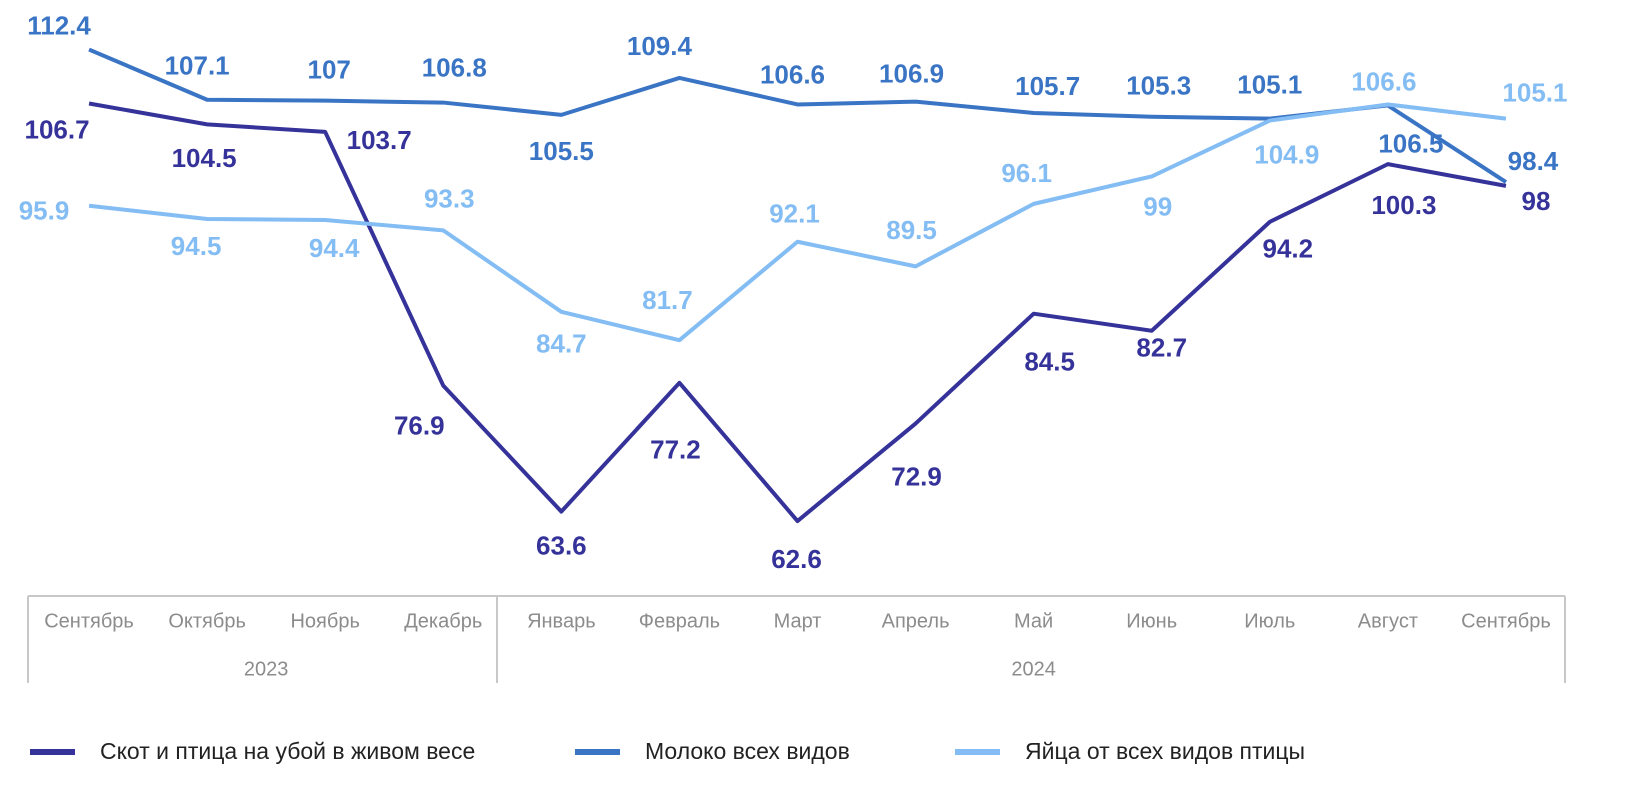 The image size is (1640, 800). I want to click on data-label: 106.7, so click(56, 129).